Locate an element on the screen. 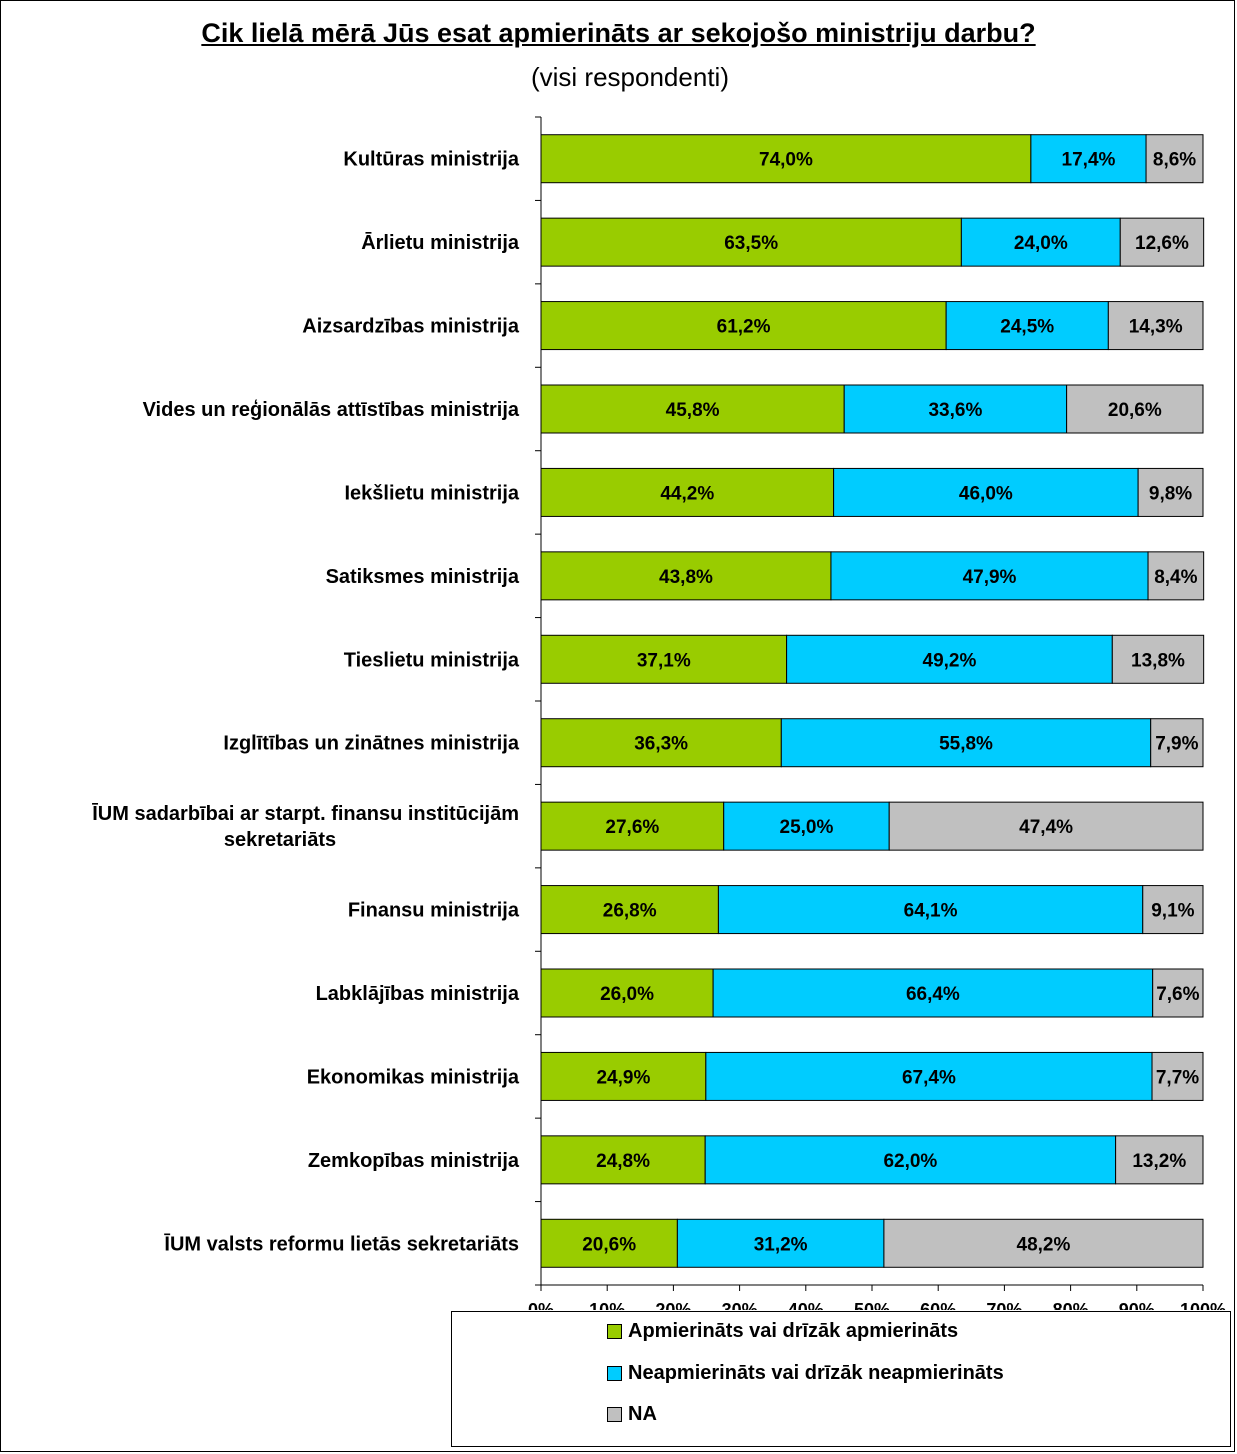 Image resolution: width=1237 pixels, height=1454 pixels. data-label: 74,0% is located at coordinates (786, 160).